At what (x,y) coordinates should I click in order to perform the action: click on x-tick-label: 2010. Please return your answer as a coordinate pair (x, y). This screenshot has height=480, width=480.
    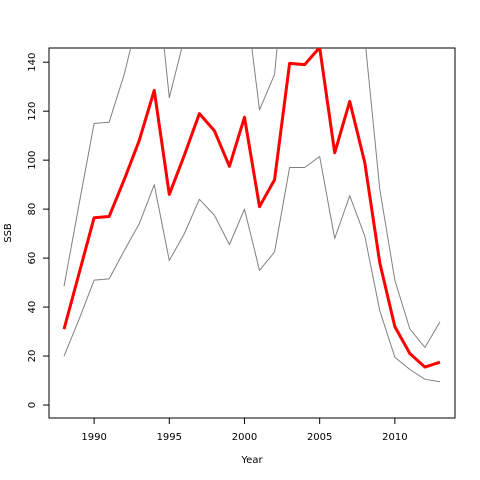
    Looking at the image, I should click on (394, 437).